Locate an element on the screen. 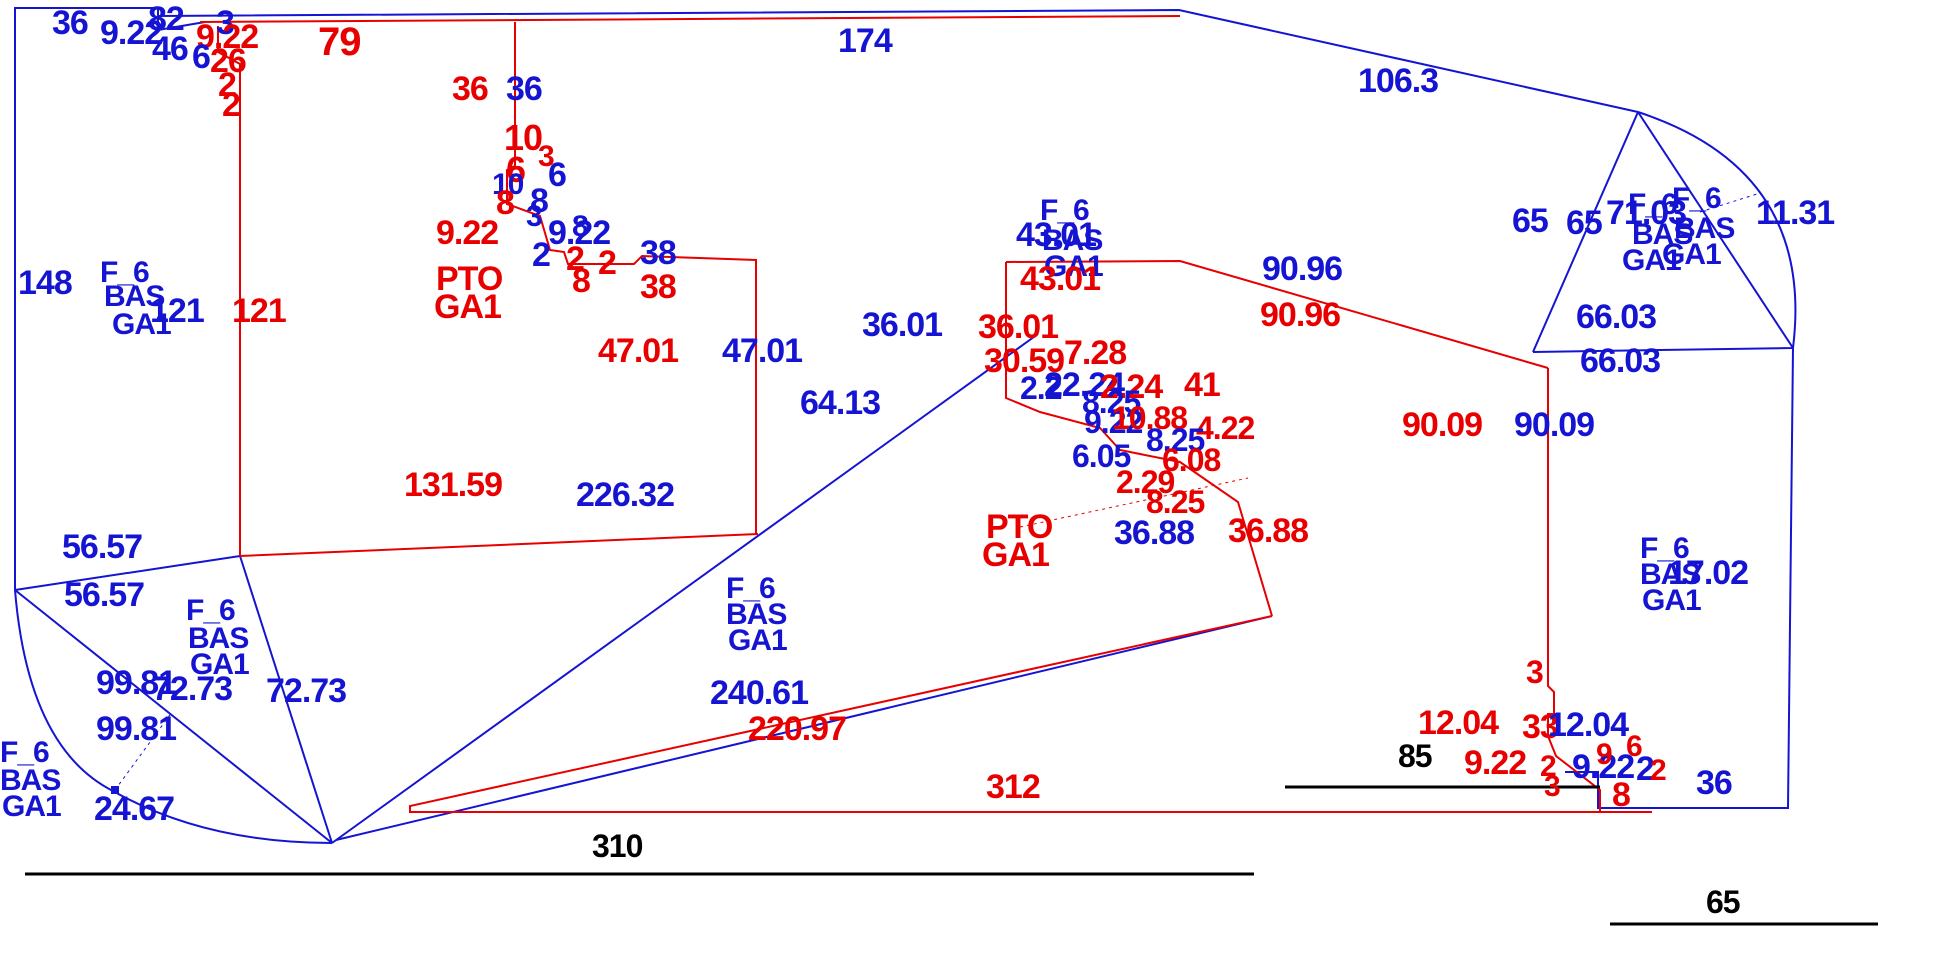 The image size is (1946, 978). dimension-label: 2.24 is located at coordinates (1131, 387).